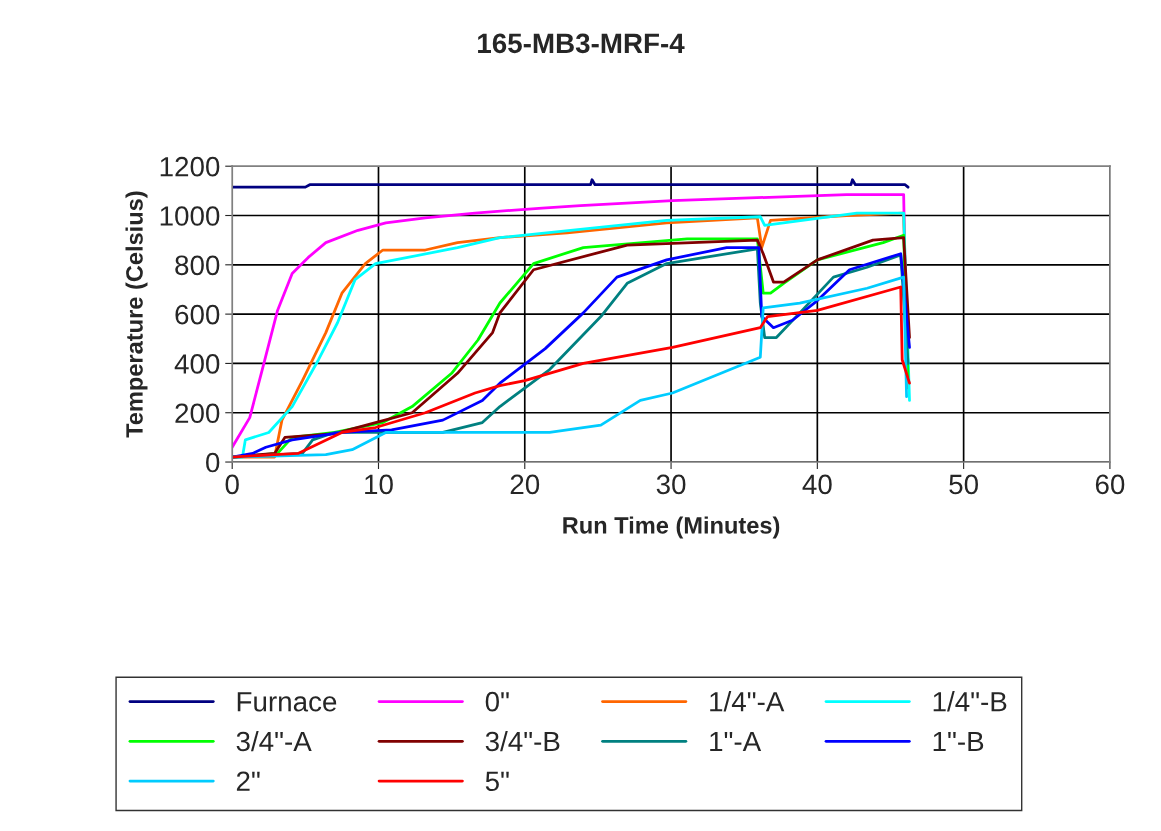 The image size is (1161, 831). Describe the element at coordinates (232, 484) in the screenshot. I see `x-tick-label: 0` at that location.